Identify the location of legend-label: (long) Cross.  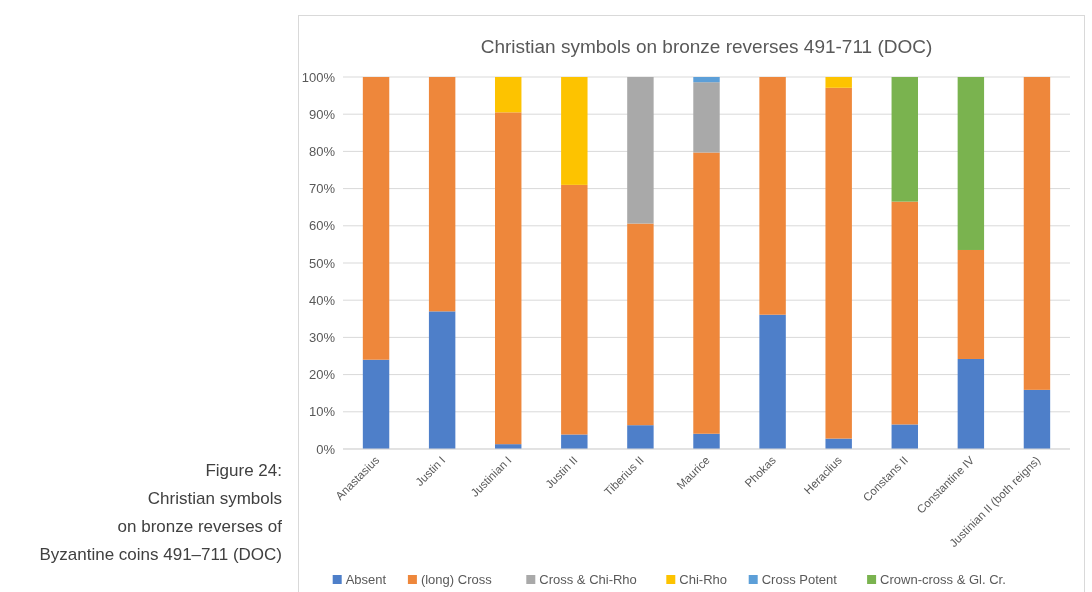
(456, 579).